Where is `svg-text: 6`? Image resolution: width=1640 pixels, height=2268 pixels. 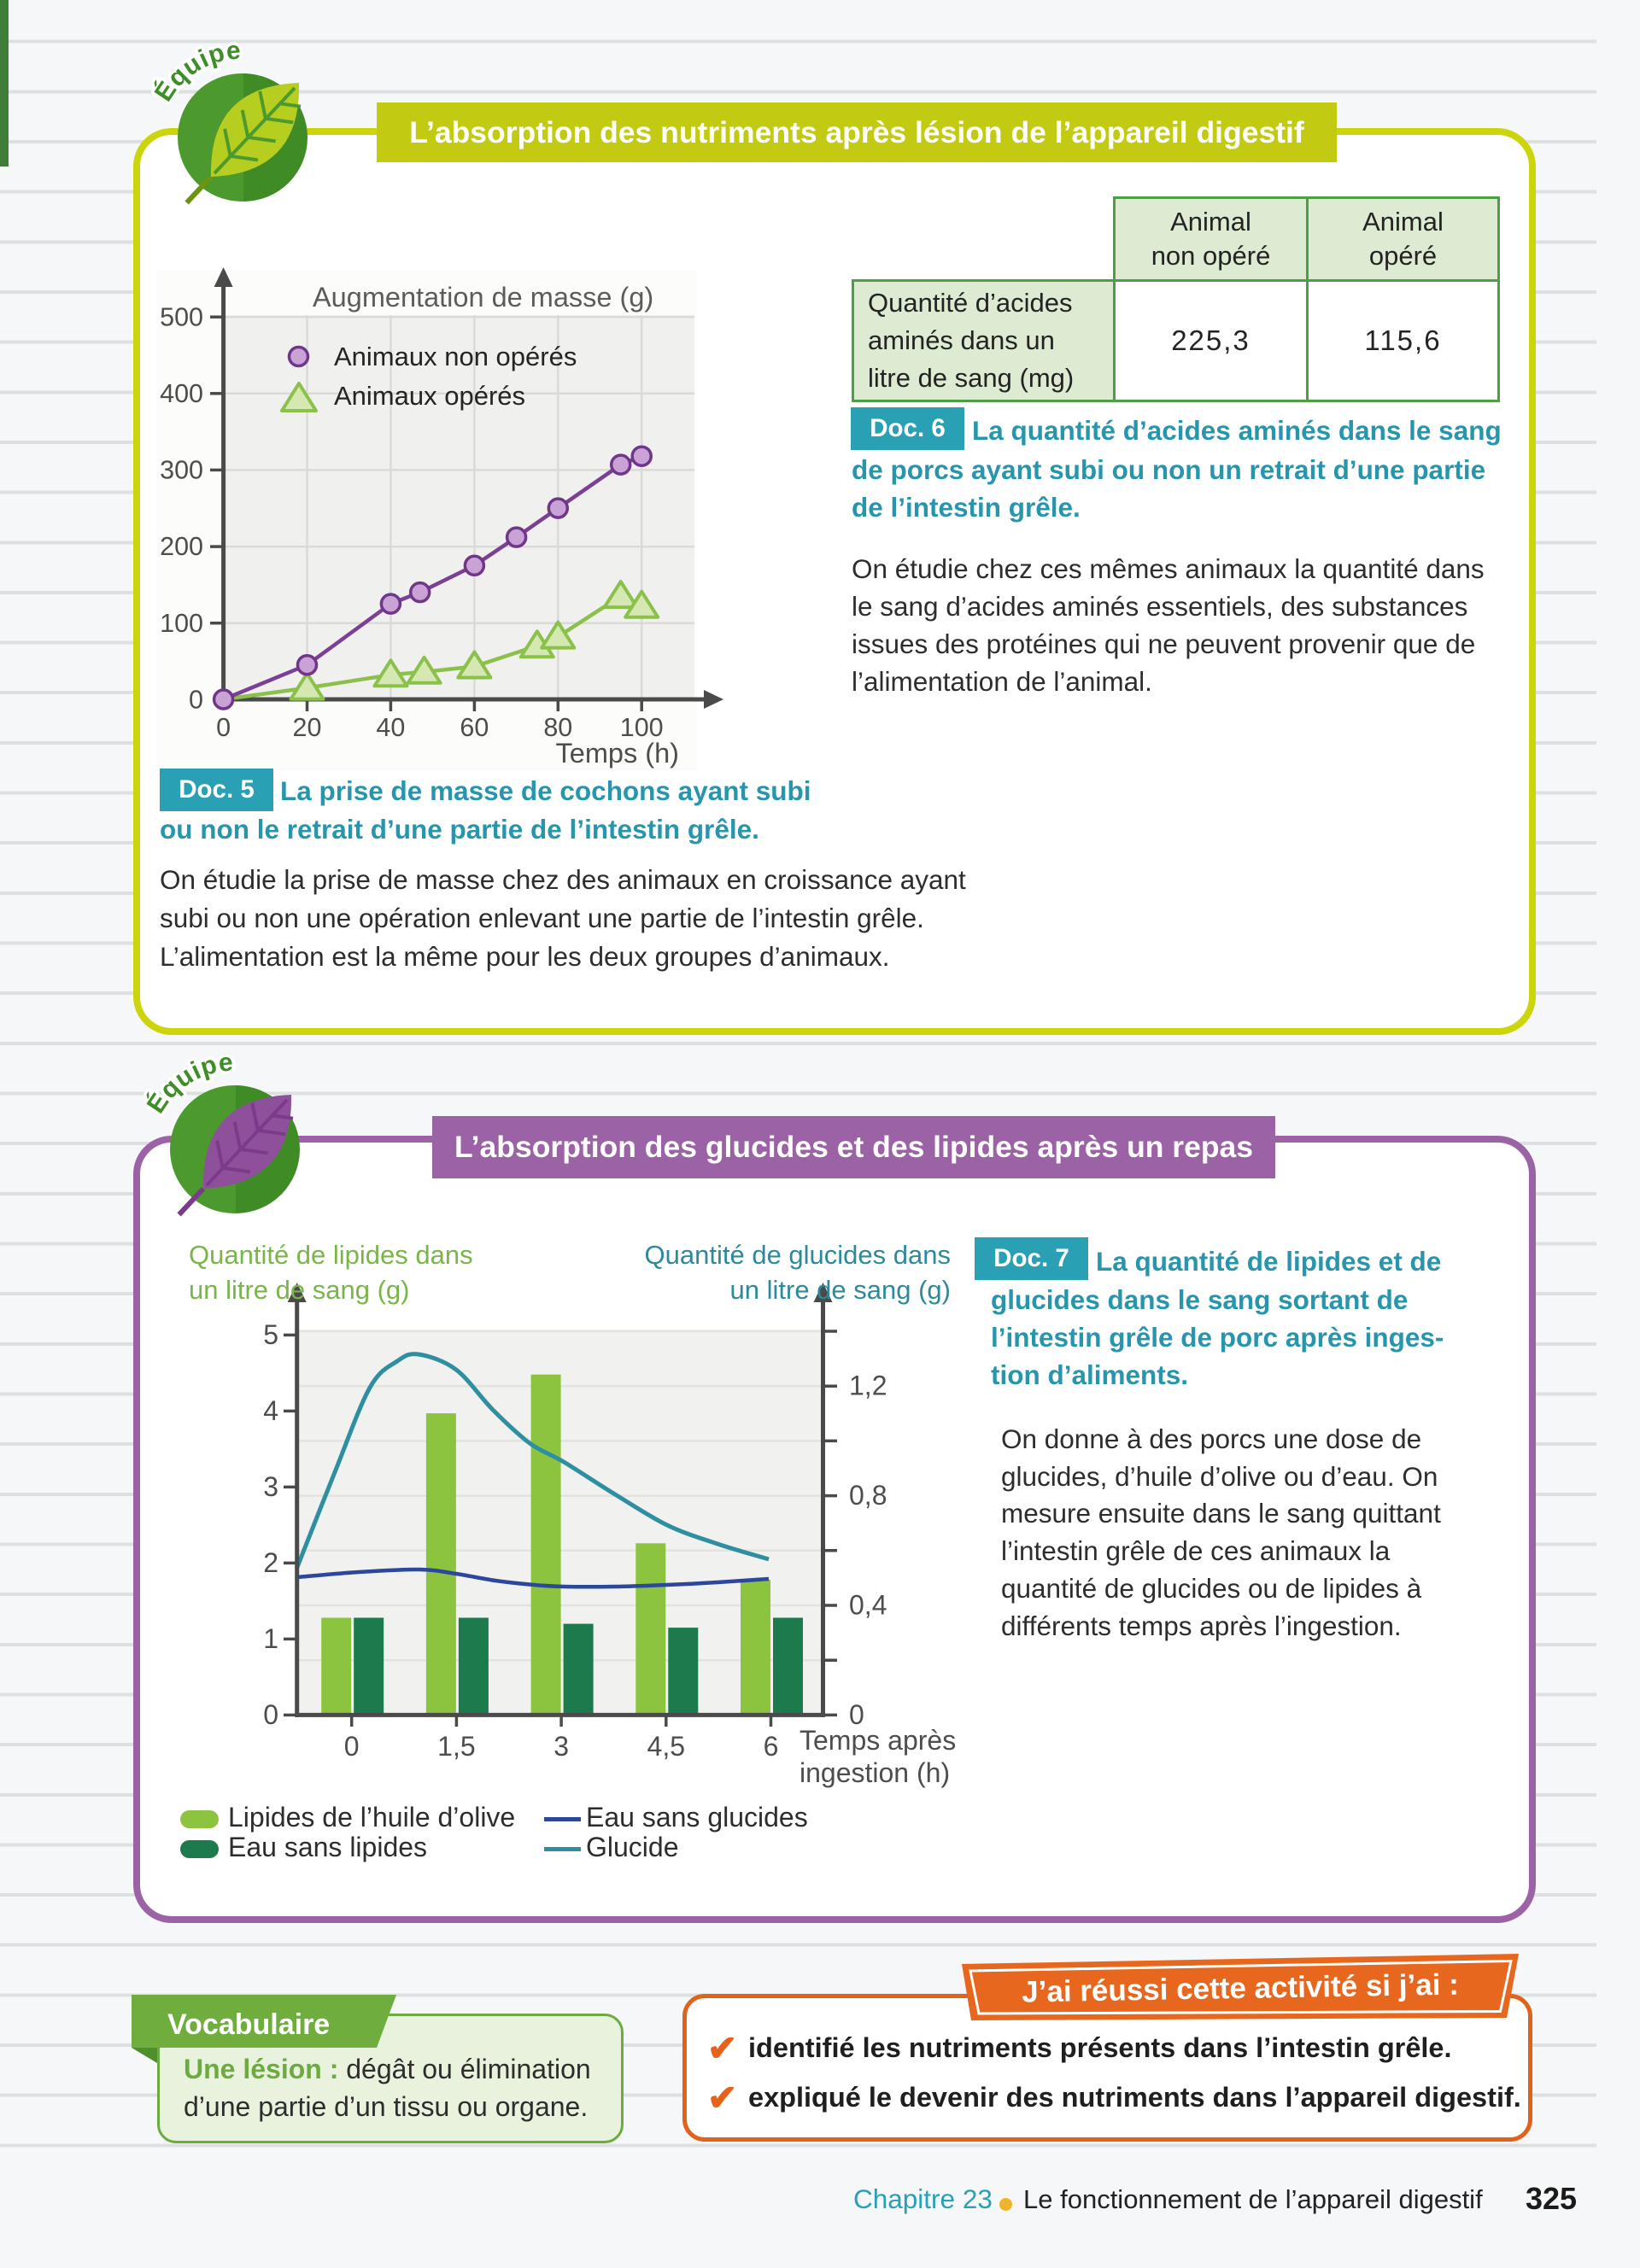
svg-text: 6 is located at coordinates (771, 1746).